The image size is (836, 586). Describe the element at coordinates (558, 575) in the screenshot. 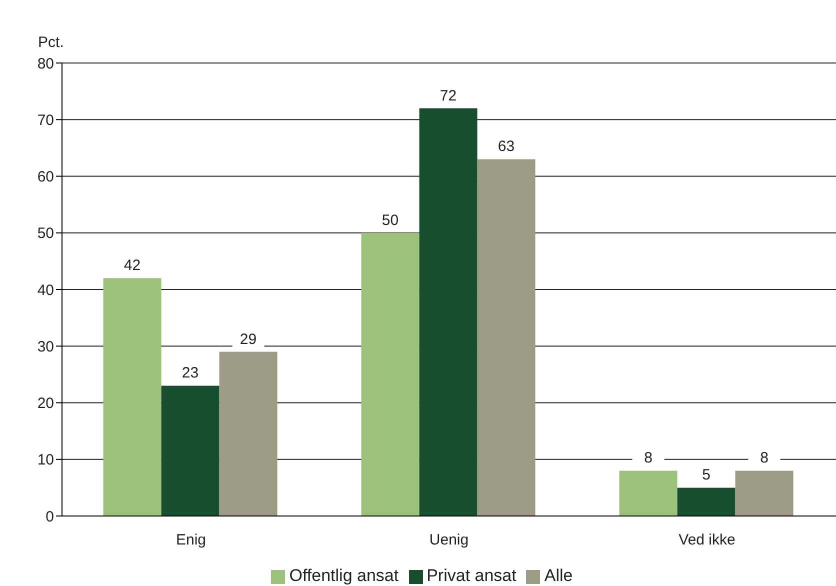

I see `legend-label: Alle` at that location.